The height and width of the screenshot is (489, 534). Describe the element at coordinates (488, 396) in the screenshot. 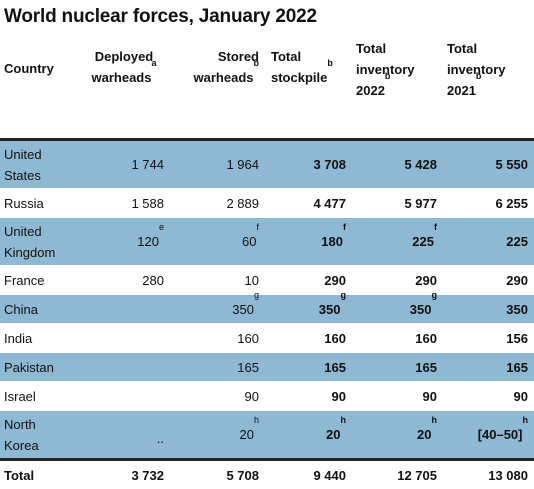

I see `cell-inv2021: 90` at that location.